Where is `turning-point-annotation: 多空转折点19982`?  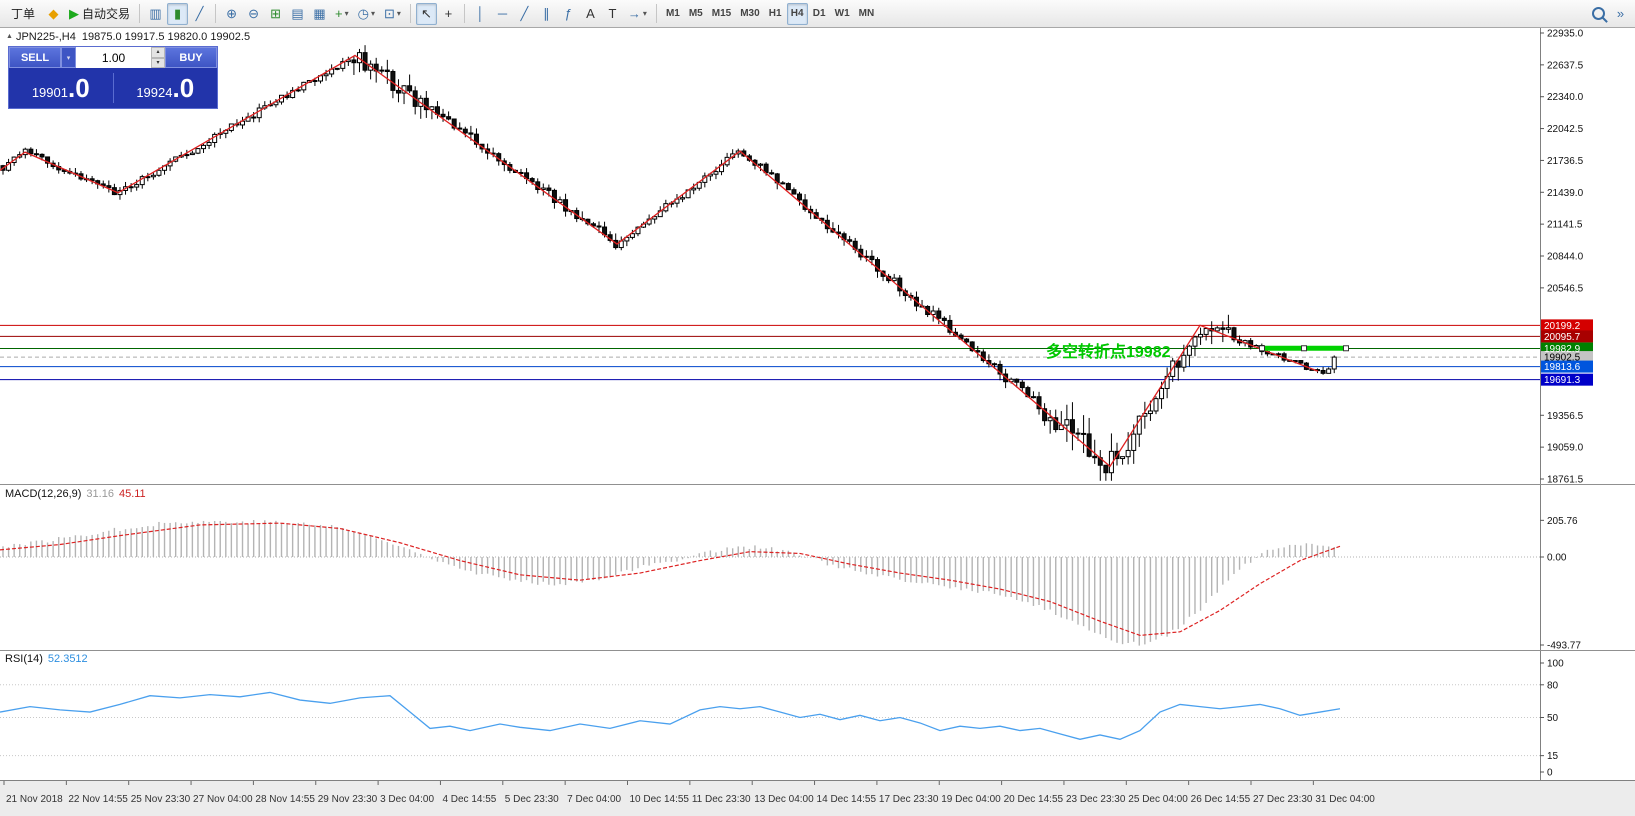 turning-point-annotation: 多空转折点19982 is located at coordinates (1108, 351).